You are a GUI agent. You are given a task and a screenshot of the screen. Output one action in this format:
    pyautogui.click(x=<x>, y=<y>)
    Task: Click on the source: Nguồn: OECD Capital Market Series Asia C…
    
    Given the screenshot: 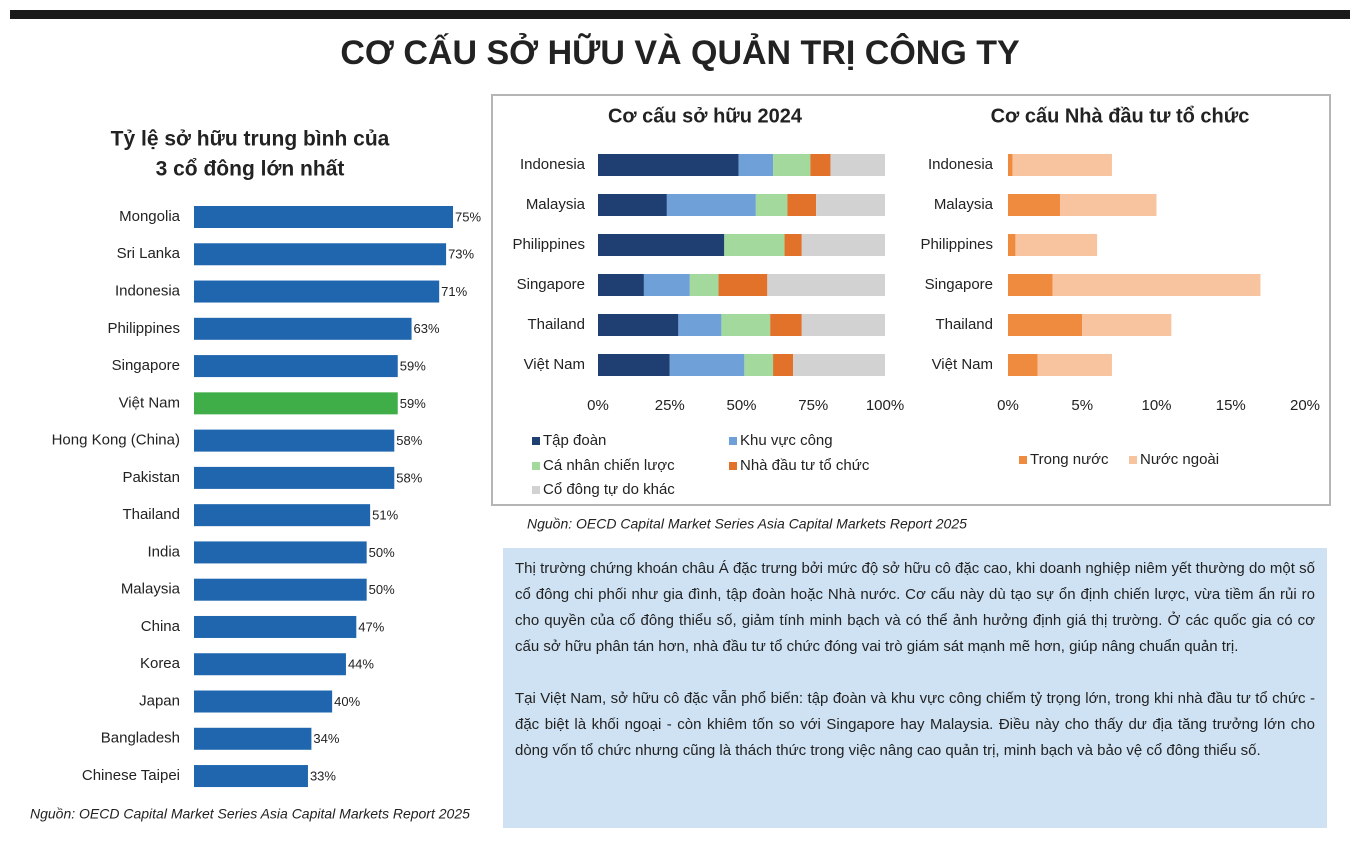 What is the action you would take?
    pyautogui.click(x=747, y=524)
    